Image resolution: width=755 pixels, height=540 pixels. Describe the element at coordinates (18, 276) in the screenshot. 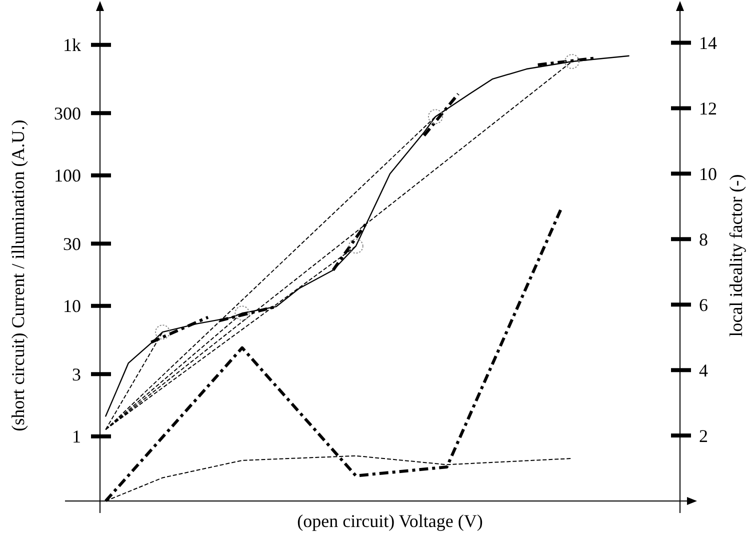

I see `y-axis-title: (short circuit) Current / illumination (A.U.)` at that location.